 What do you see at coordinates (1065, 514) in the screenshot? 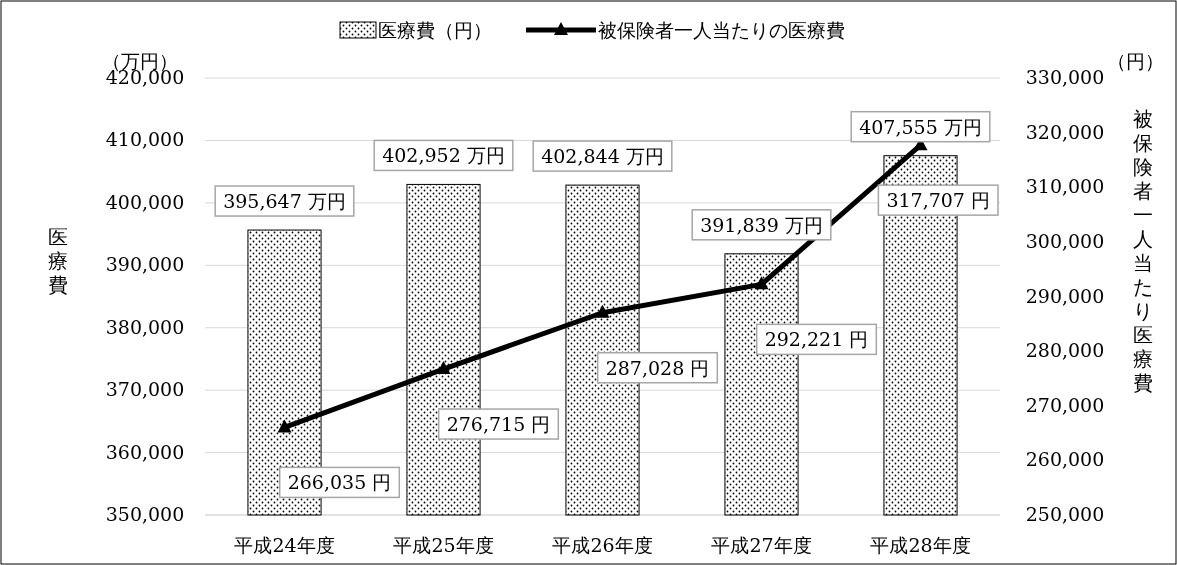
I see `y2-tick-label: 250,000` at bounding box center [1065, 514].